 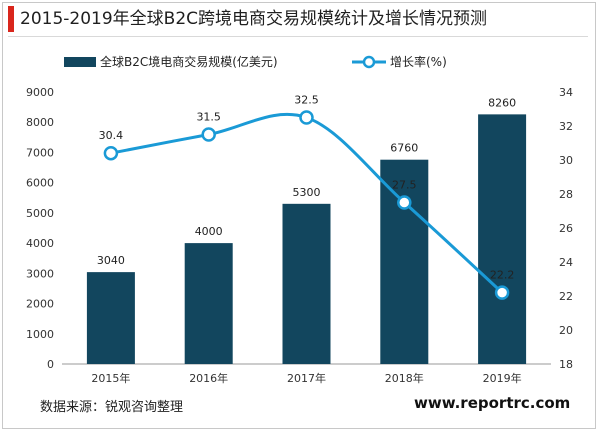 I want to click on y-left-tick-label: 9000, so click(x=40, y=92).